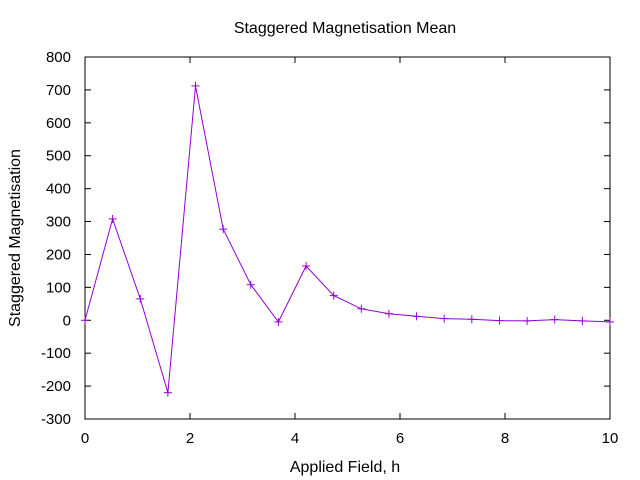 This screenshot has height=480, width=640. What do you see at coordinates (56, 353) in the screenshot?
I see `y-tick-label: -100` at bounding box center [56, 353].